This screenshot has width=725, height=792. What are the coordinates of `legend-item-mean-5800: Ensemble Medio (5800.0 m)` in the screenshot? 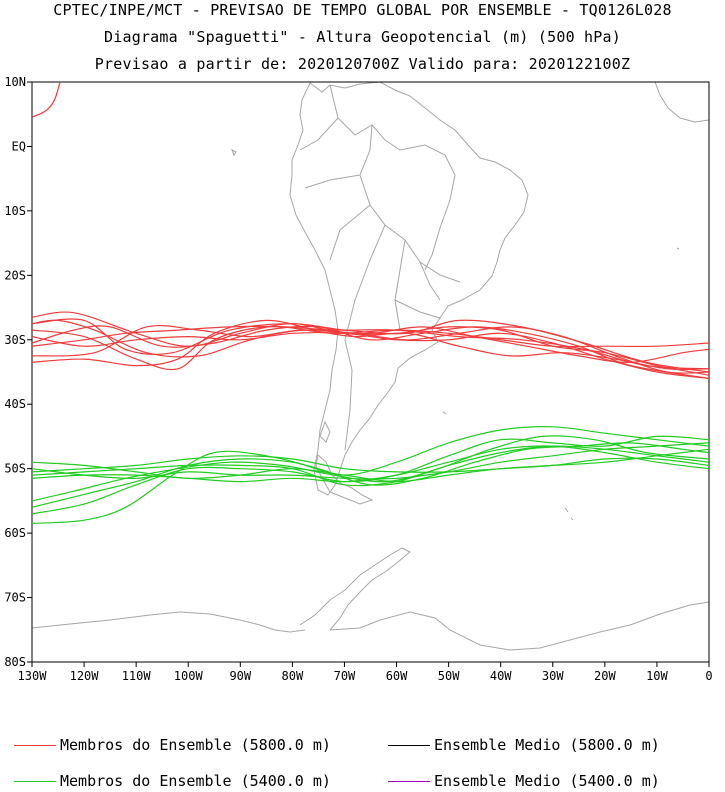 It's located at (524, 745).